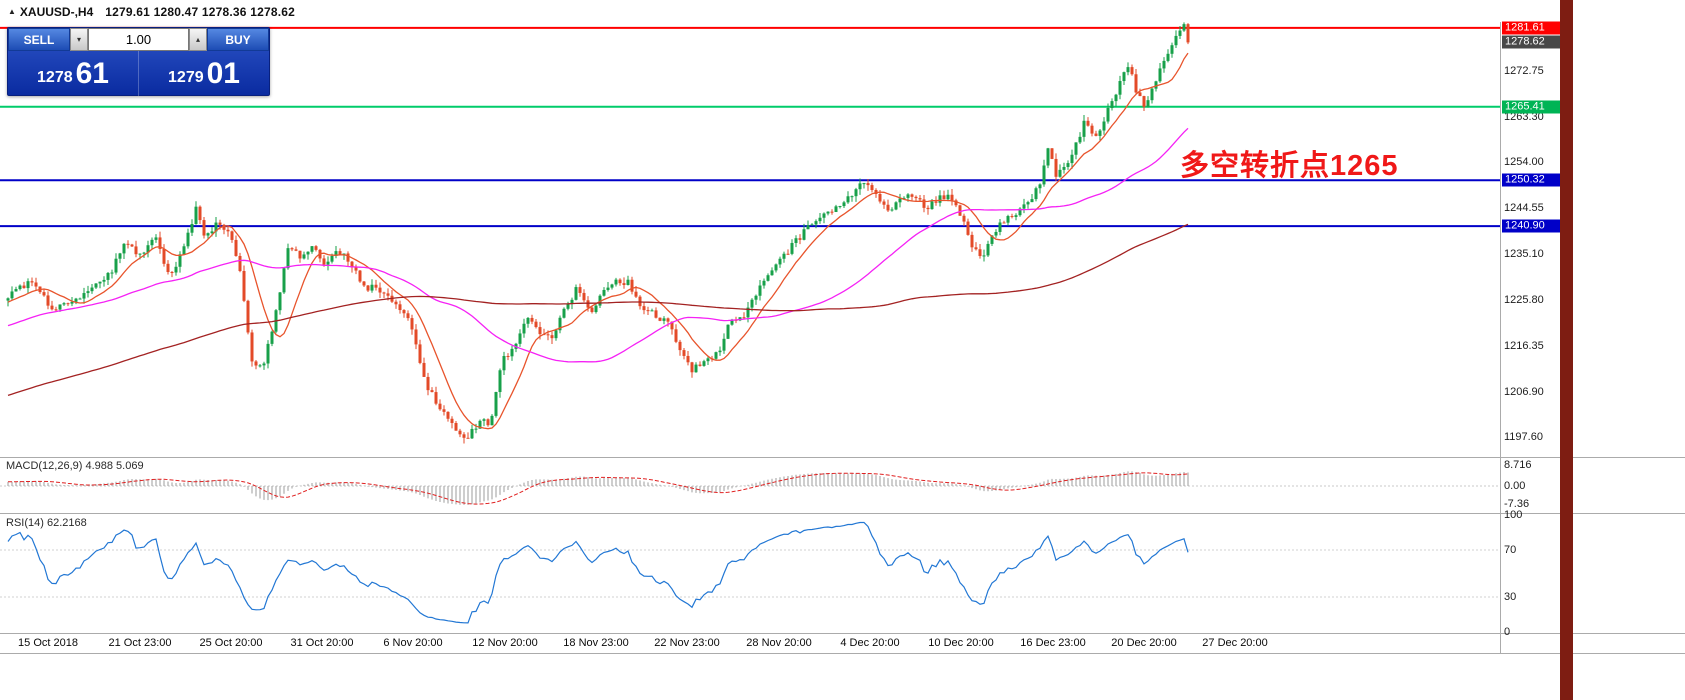 The height and width of the screenshot is (700, 1685). Describe the element at coordinates (92, 73) in the screenshot. I see `sell-price-pips: 61` at that location.